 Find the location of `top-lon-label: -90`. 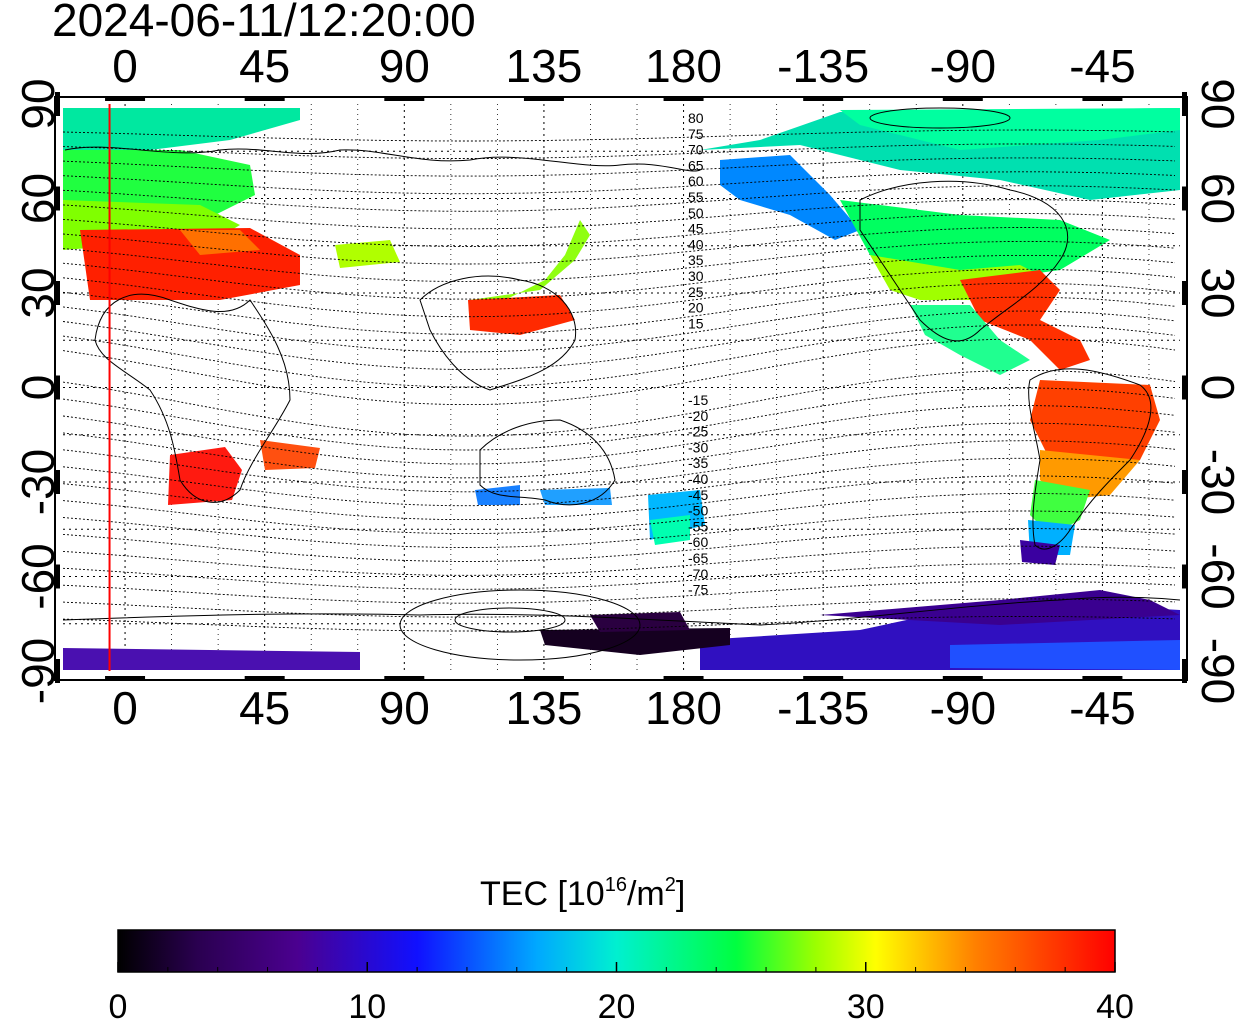

top-lon-label: -90 is located at coordinates (963, 66).